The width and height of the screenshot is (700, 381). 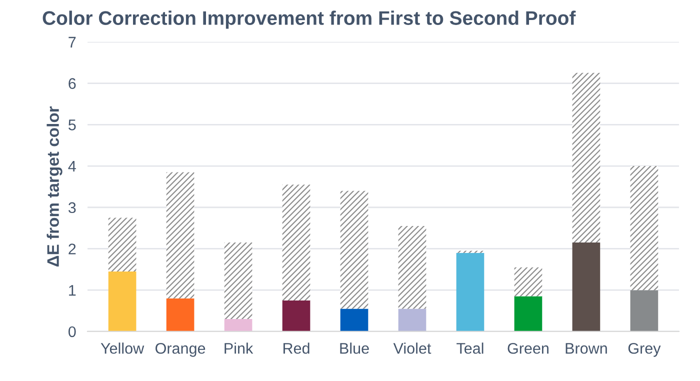 I want to click on y-tick-label: 2, so click(x=72, y=249).